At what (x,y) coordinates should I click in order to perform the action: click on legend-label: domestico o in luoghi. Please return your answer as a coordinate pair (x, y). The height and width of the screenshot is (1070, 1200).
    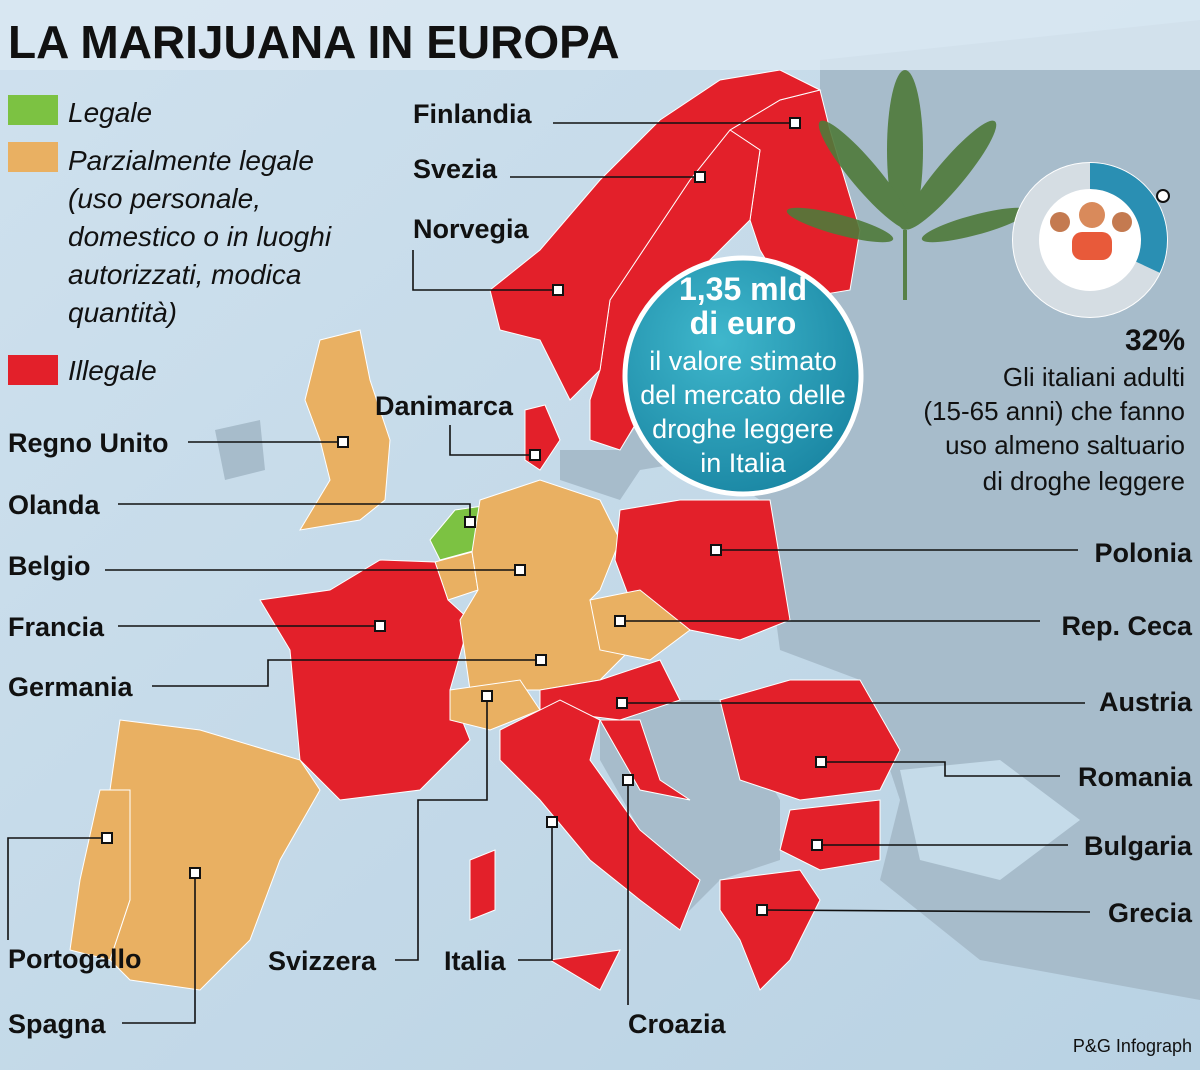
    Looking at the image, I should click on (200, 236).